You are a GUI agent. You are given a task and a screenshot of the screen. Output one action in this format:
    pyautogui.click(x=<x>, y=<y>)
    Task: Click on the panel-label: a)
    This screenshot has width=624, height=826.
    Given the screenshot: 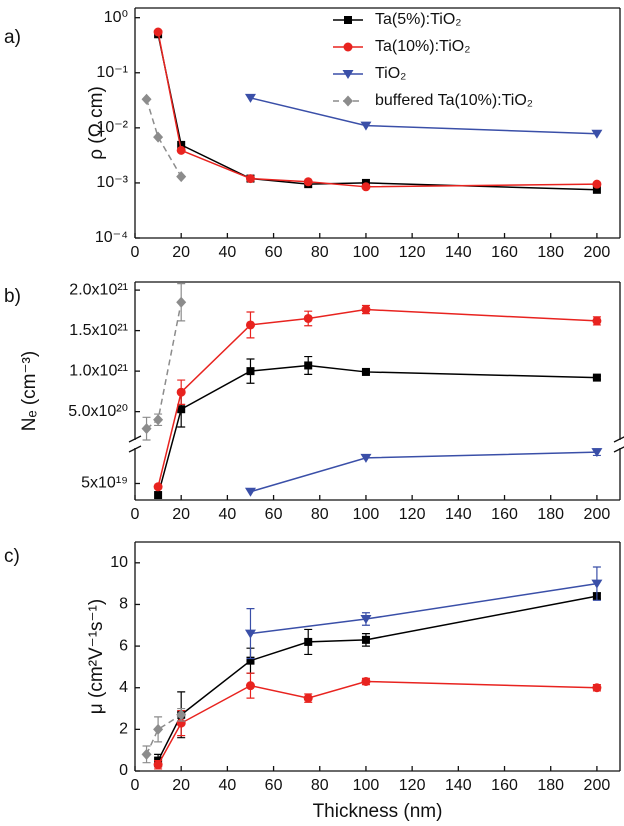 What is the action you would take?
    pyautogui.click(x=12, y=37)
    